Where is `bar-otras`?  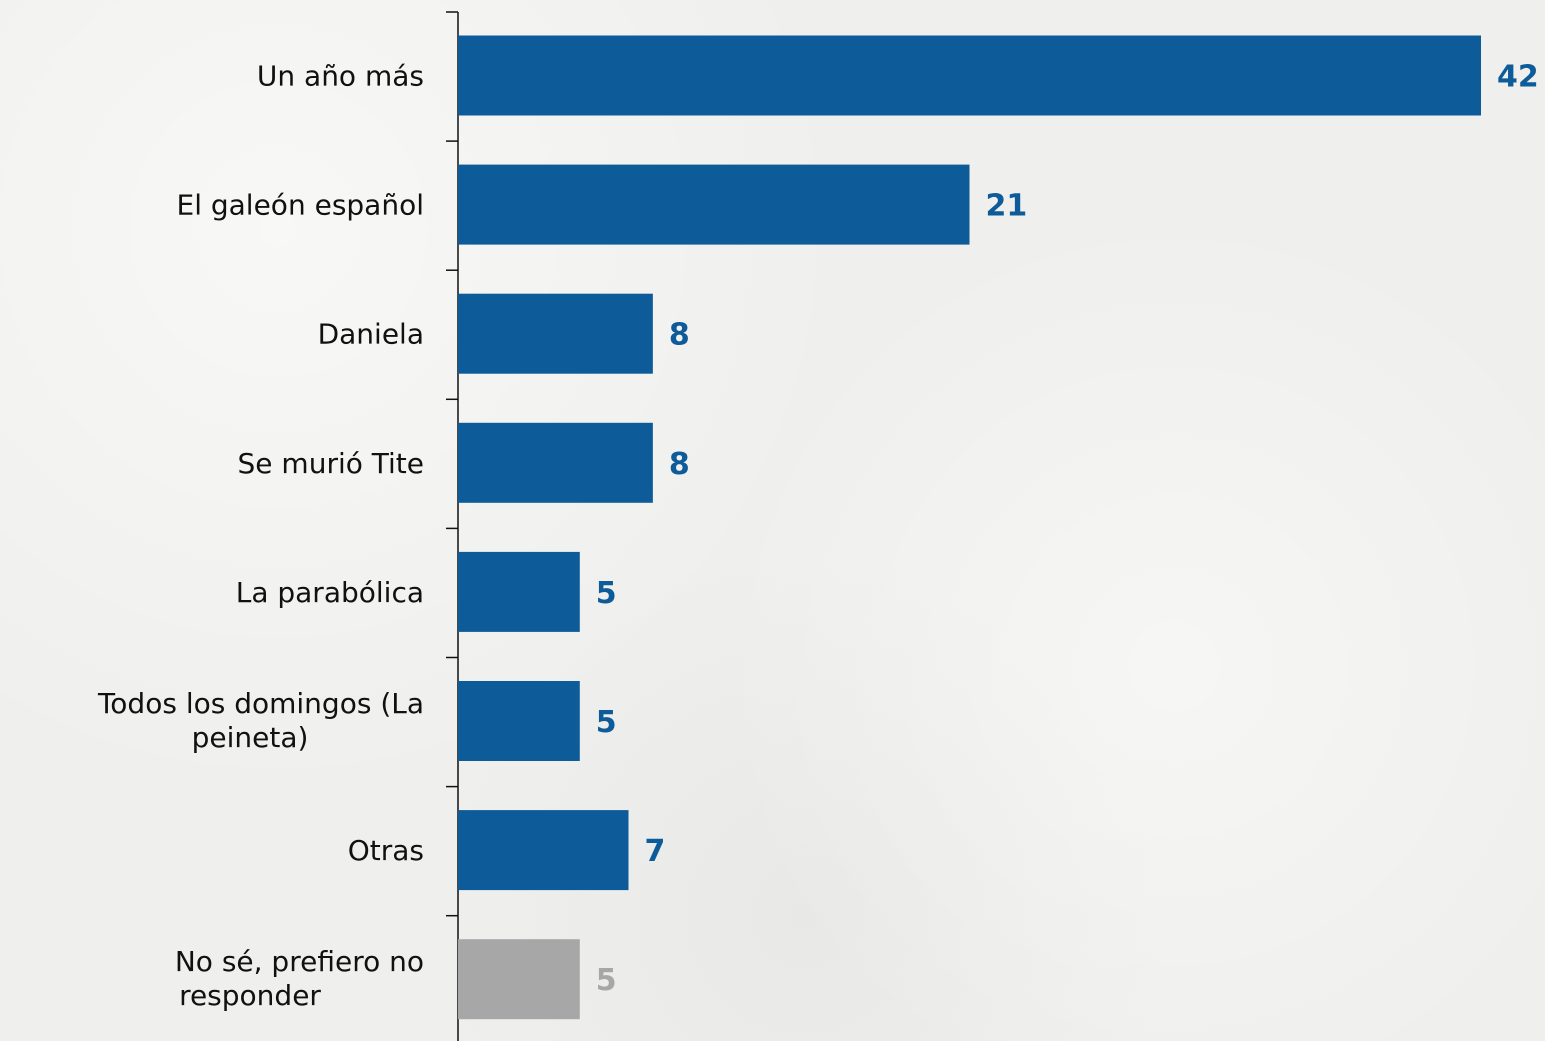 bar-otras is located at coordinates (543, 850).